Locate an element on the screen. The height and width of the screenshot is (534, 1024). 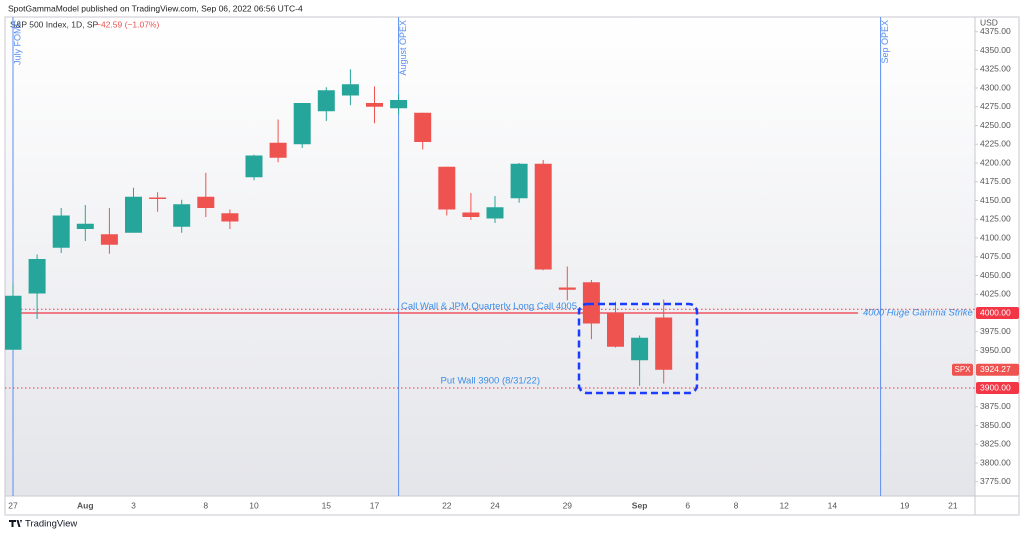
x-tick-label: 15 is located at coordinates (327, 505).